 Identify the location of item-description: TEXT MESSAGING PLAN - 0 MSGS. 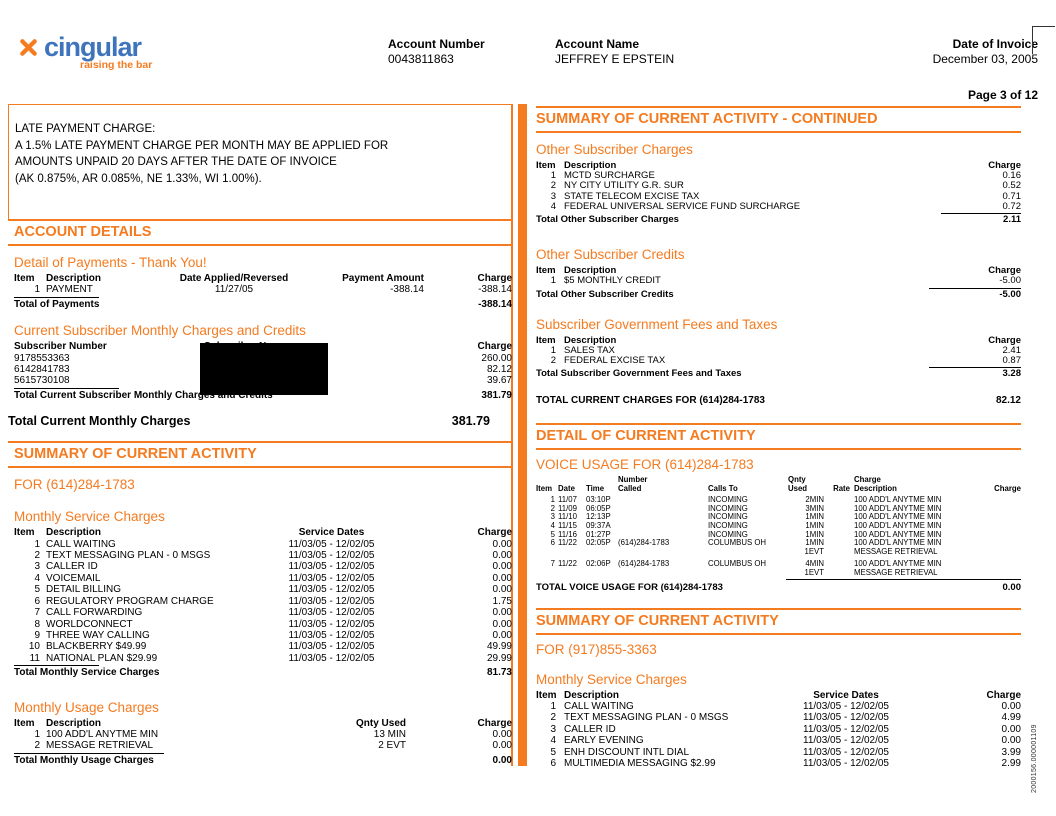
(646, 718).